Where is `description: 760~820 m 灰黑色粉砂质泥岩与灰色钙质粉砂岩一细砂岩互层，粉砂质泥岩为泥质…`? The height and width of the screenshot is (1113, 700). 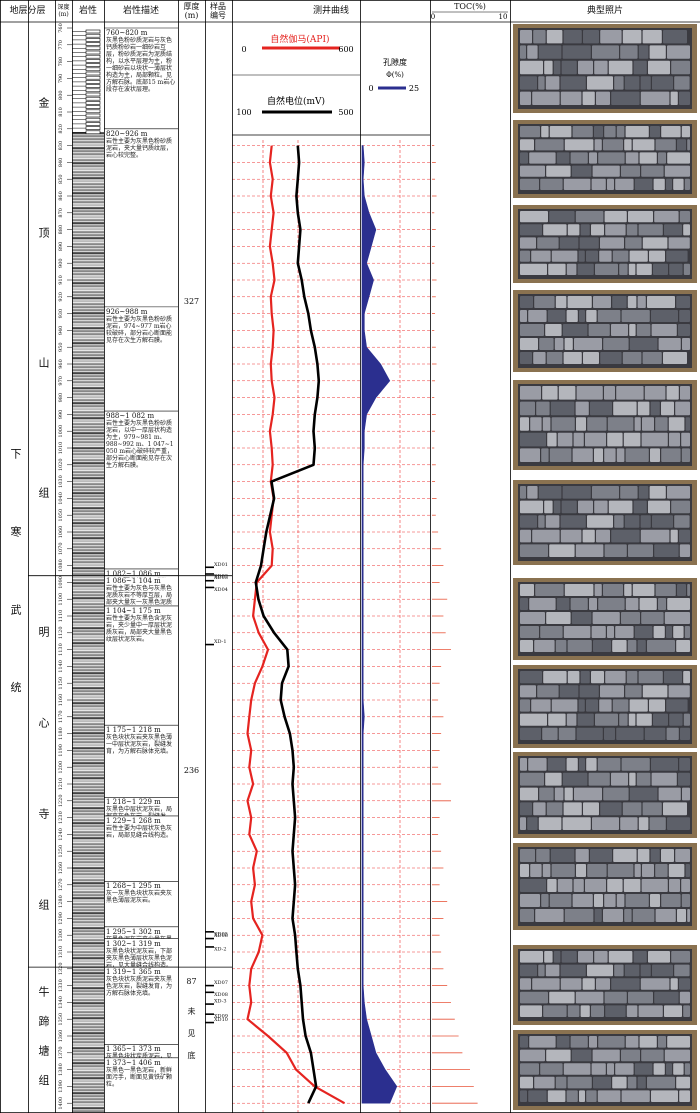
description: 760~820 m 灰黑色粉砂质泥岩与灰色钙质粉砂岩一细砂岩互层，粉砂质泥岩为泥质… is located at coordinates (141, 79).